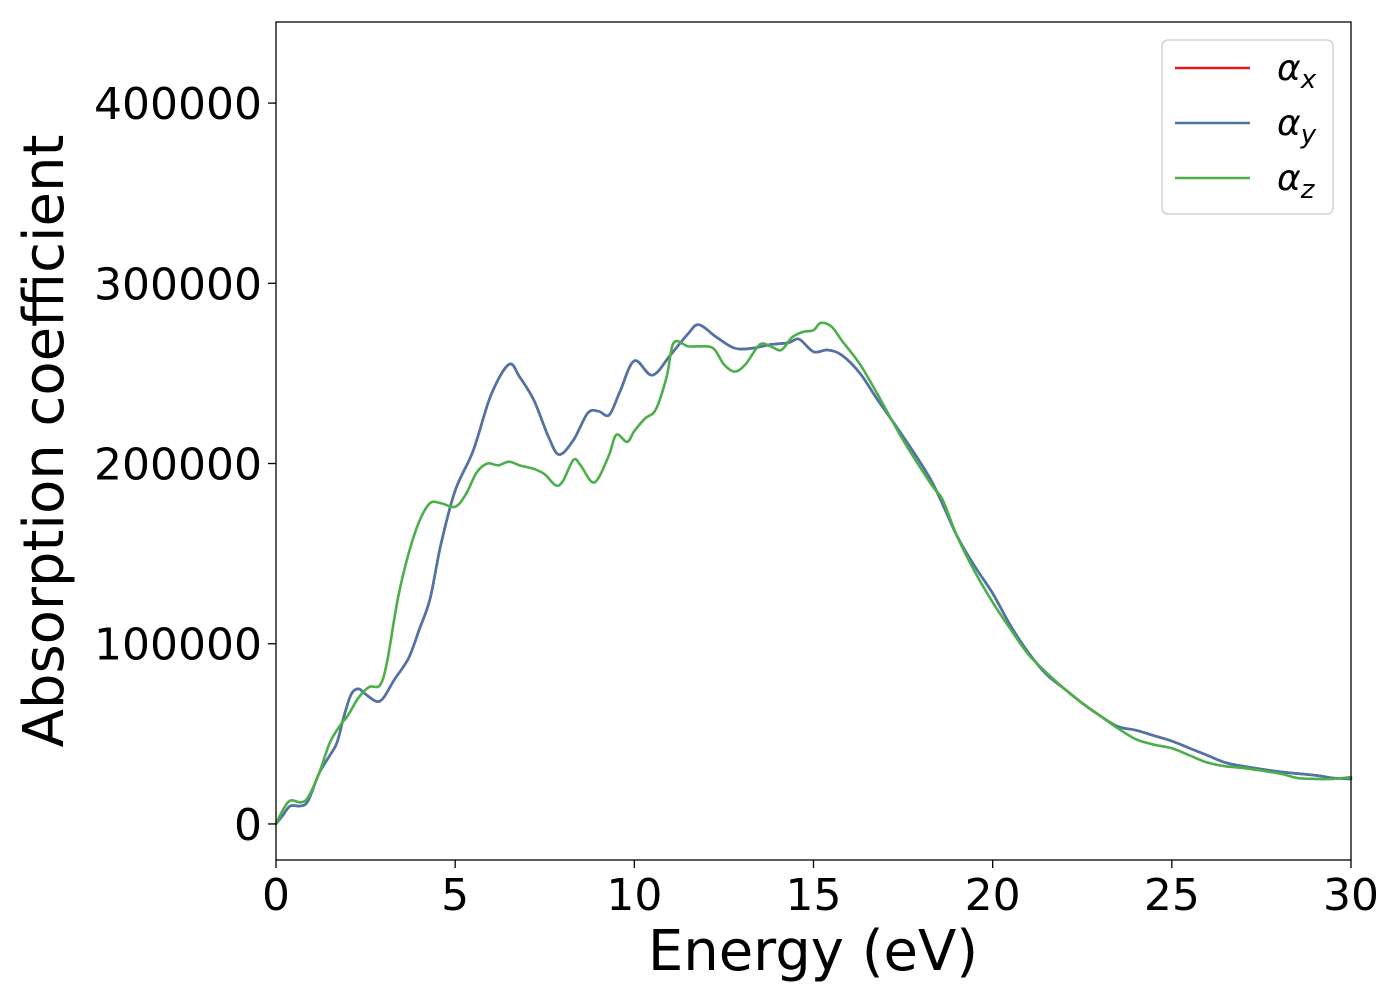  Describe the element at coordinates (178, 104) in the screenshot. I see `y-tick-label: 400000` at that location.